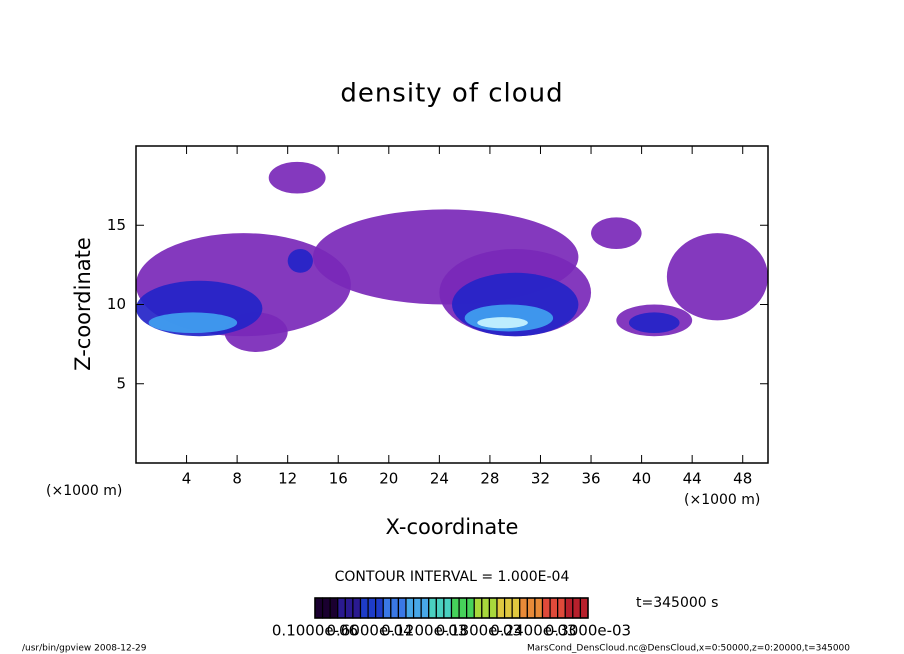 This screenshot has height=654, width=904. Describe the element at coordinates (588, 631) in the screenshot. I see `colorbar-label: 0.3000e-03` at that location.